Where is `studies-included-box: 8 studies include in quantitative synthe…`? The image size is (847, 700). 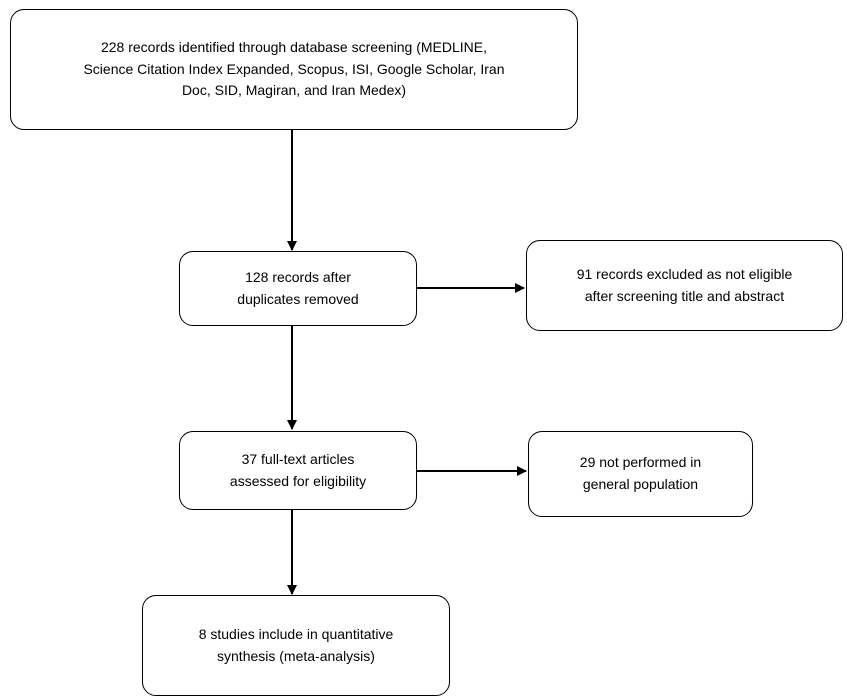 studies-included-box: 8 studies include in quantitative synthe… is located at coordinates (296, 645).